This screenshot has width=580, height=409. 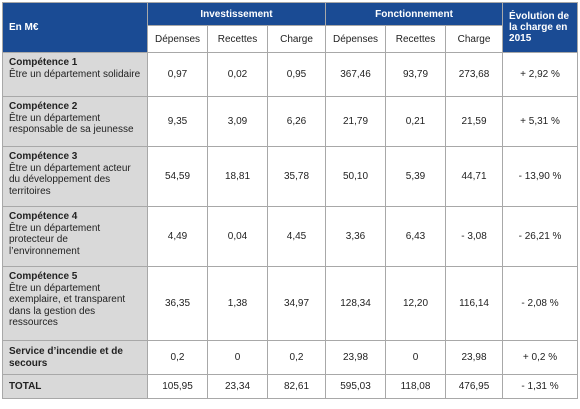 I want to click on cell-fonc-charge: - 3,08, so click(x=474, y=236).